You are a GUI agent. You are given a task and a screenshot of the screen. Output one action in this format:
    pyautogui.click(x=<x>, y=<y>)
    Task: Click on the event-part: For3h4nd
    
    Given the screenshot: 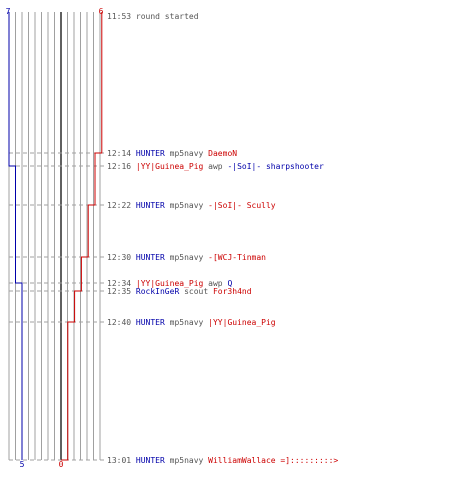 What is the action you would take?
    pyautogui.click(x=232, y=291)
    